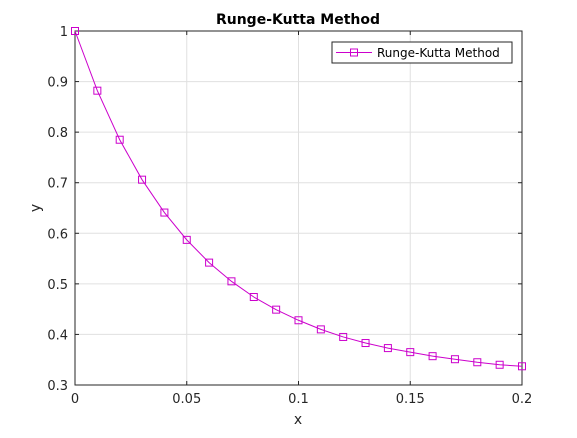  What do you see at coordinates (57, 285) in the screenshot?
I see `y-tick-label: 0.5` at bounding box center [57, 285].